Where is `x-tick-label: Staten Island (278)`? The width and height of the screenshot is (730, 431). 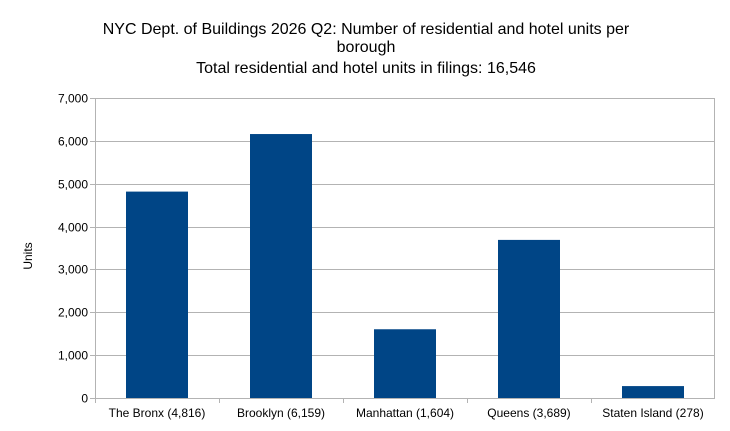 x-tick-label: Staten Island (278) is located at coordinates (652, 413).